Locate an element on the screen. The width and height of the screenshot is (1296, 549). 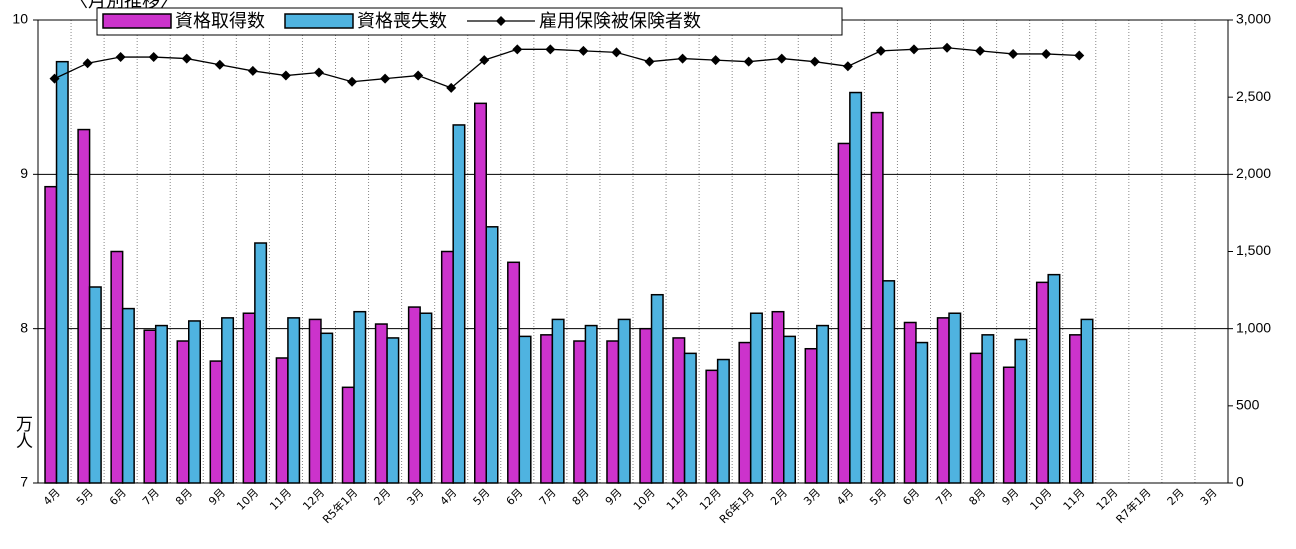
y-tick-label: 9 is located at coordinates (24, 173).